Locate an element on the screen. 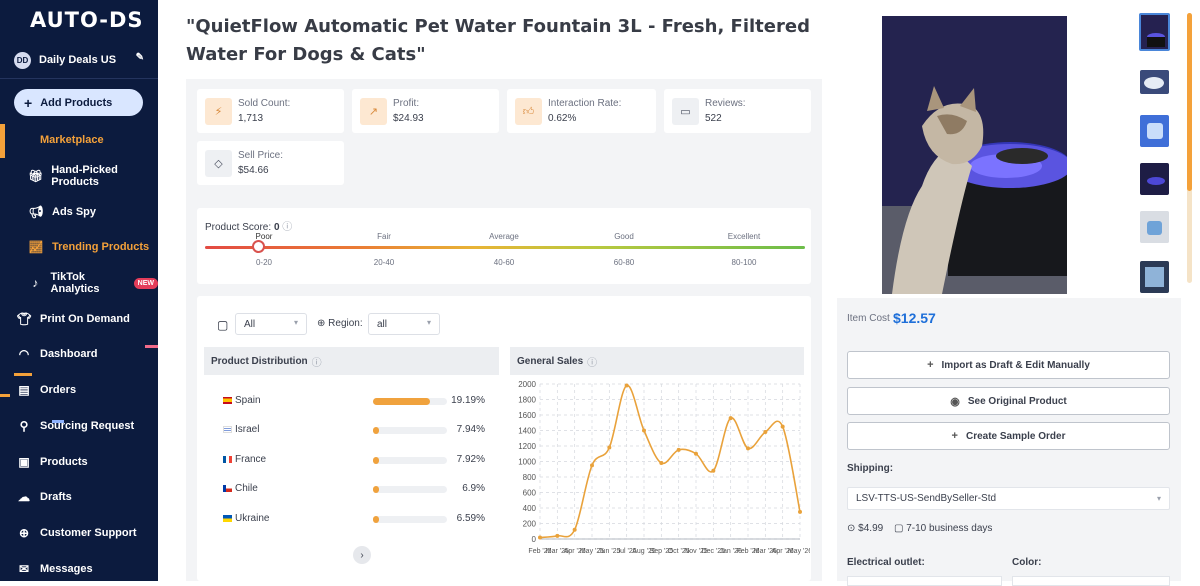 The image size is (1200, 586). tiktok-icon: ♪ is located at coordinates (35, 283).